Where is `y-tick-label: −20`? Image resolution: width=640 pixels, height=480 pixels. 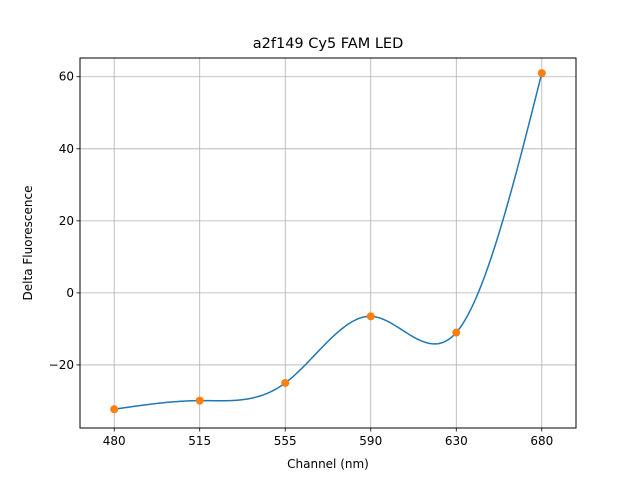 y-tick-label: −20 is located at coordinates (61, 365).